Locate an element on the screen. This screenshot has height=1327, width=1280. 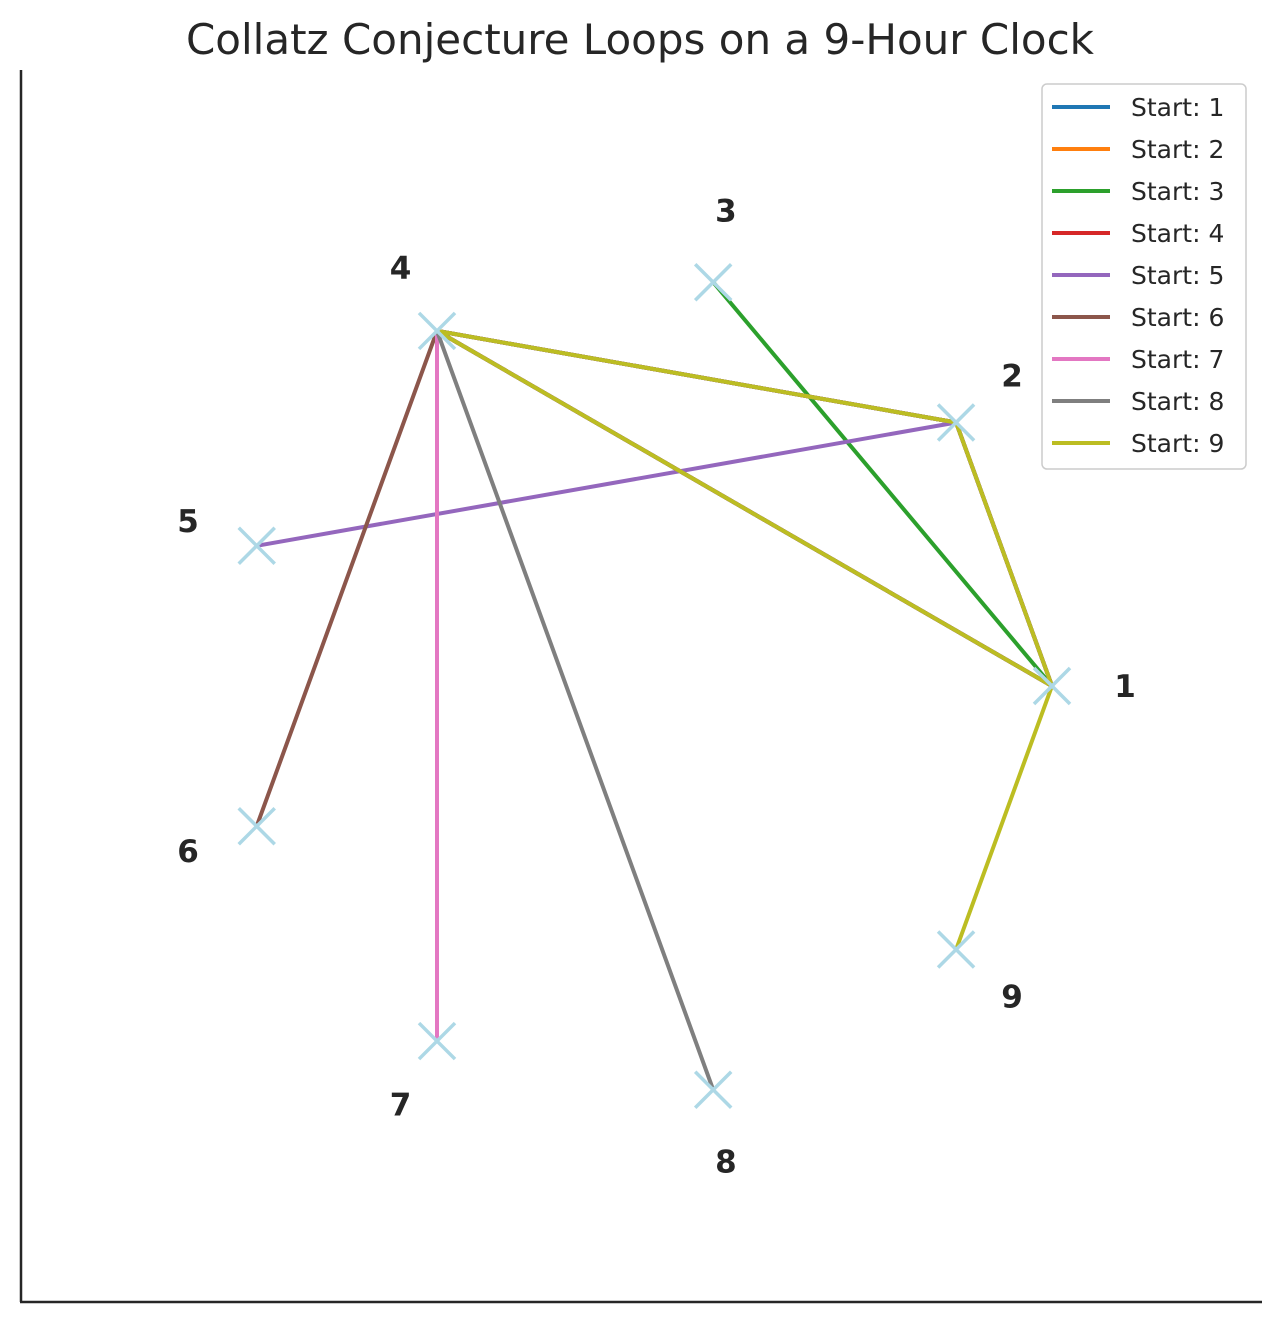
legend-label-start-4: Start: 4 is located at coordinates (1177, 233).